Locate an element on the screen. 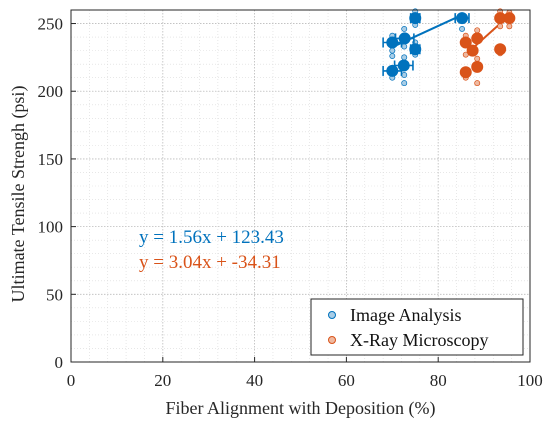 The image size is (550, 429). x-tick-label: 0 is located at coordinates (71, 380).